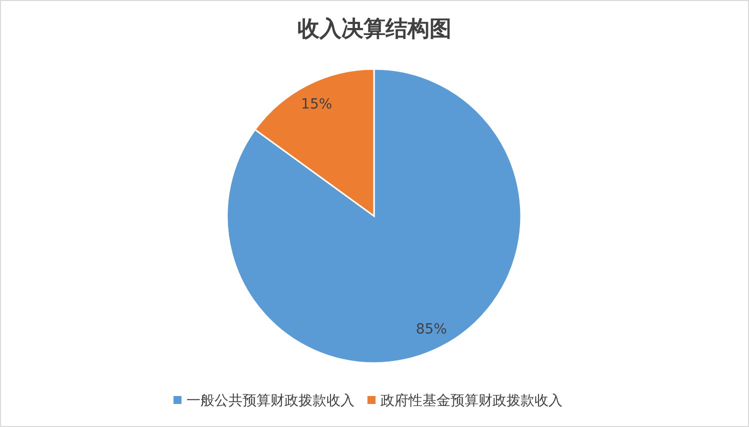 The height and width of the screenshot is (427, 749). What do you see at coordinates (431, 330) in the screenshot?
I see `data-label: 85%` at bounding box center [431, 330].